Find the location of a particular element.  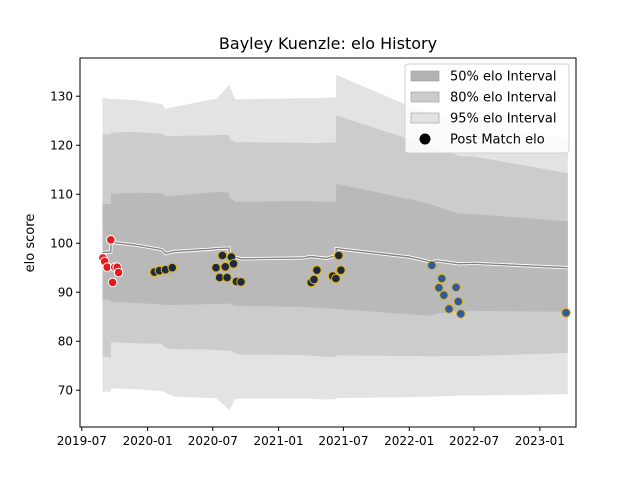

x-tick-label: 2020-01 is located at coordinates (148, 441).